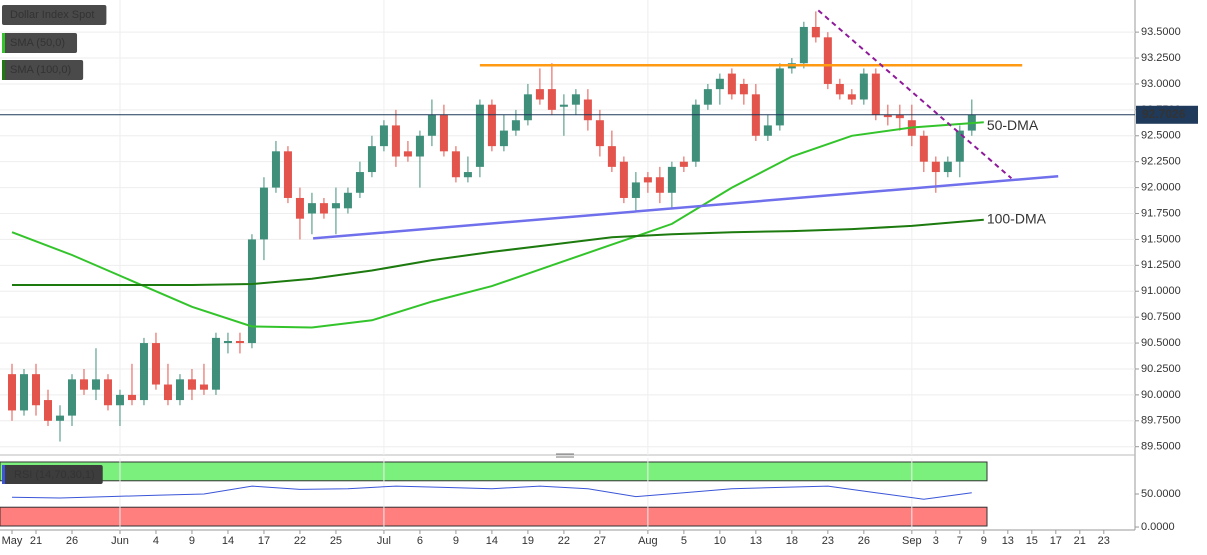 This screenshot has height=555, width=1207. Describe the element at coordinates (192, 541) in the screenshot. I see `x-tick-label: 9` at that location.